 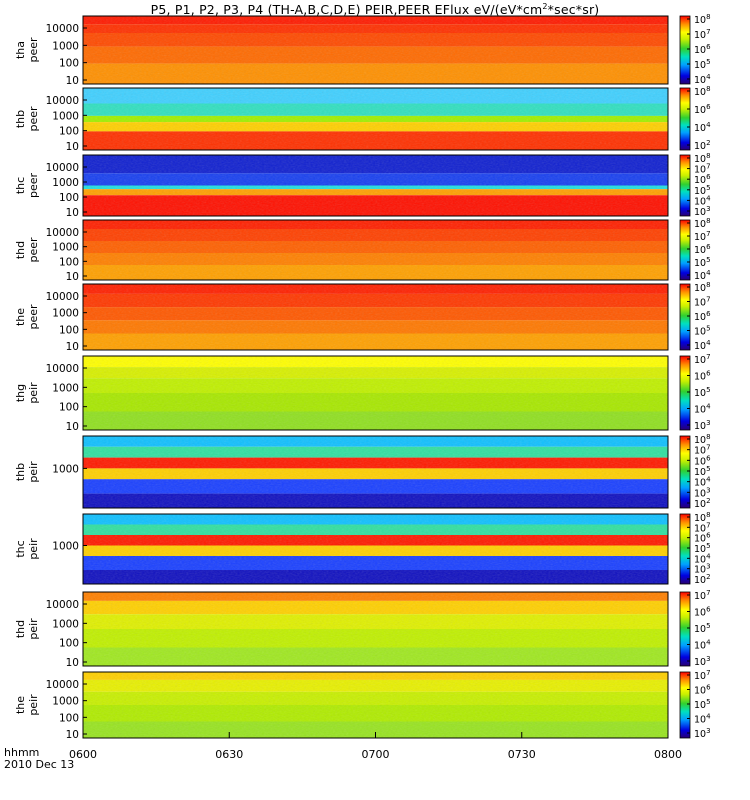 What do you see at coordinates (22, 752) in the screenshot?
I see `time-axis-label: hhmm` at bounding box center [22, 752].